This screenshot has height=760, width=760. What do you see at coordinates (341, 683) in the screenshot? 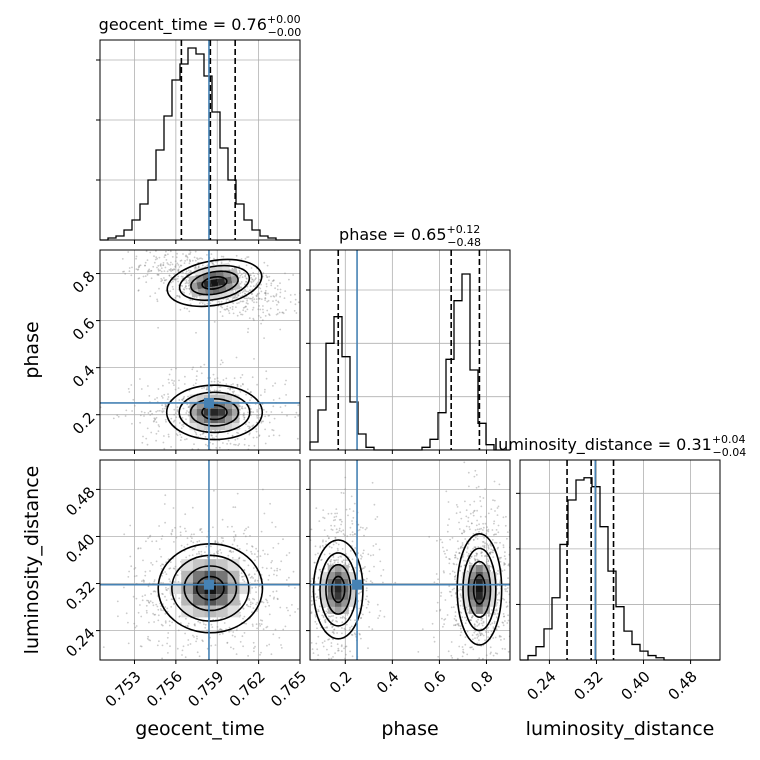
I see `x-tick-label: 0.2` at bounding box center [341, 683].